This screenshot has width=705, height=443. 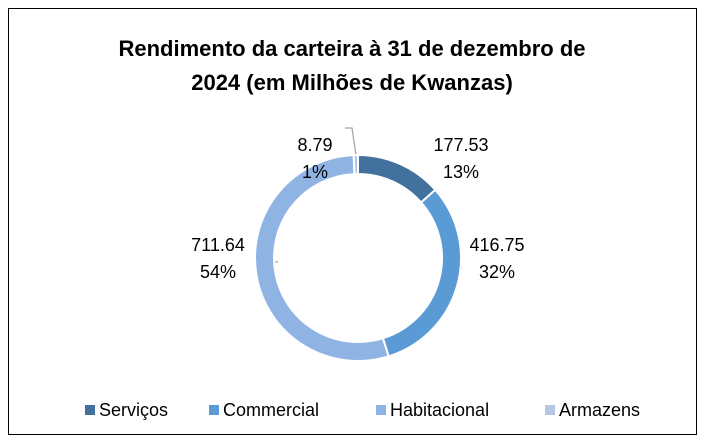 What do you see at coordinates (352, 82) in the screenshot?
I see `chart-title-line2: 2024 (em Milhões de Kwanzas)` at bounding box center [352, 82].